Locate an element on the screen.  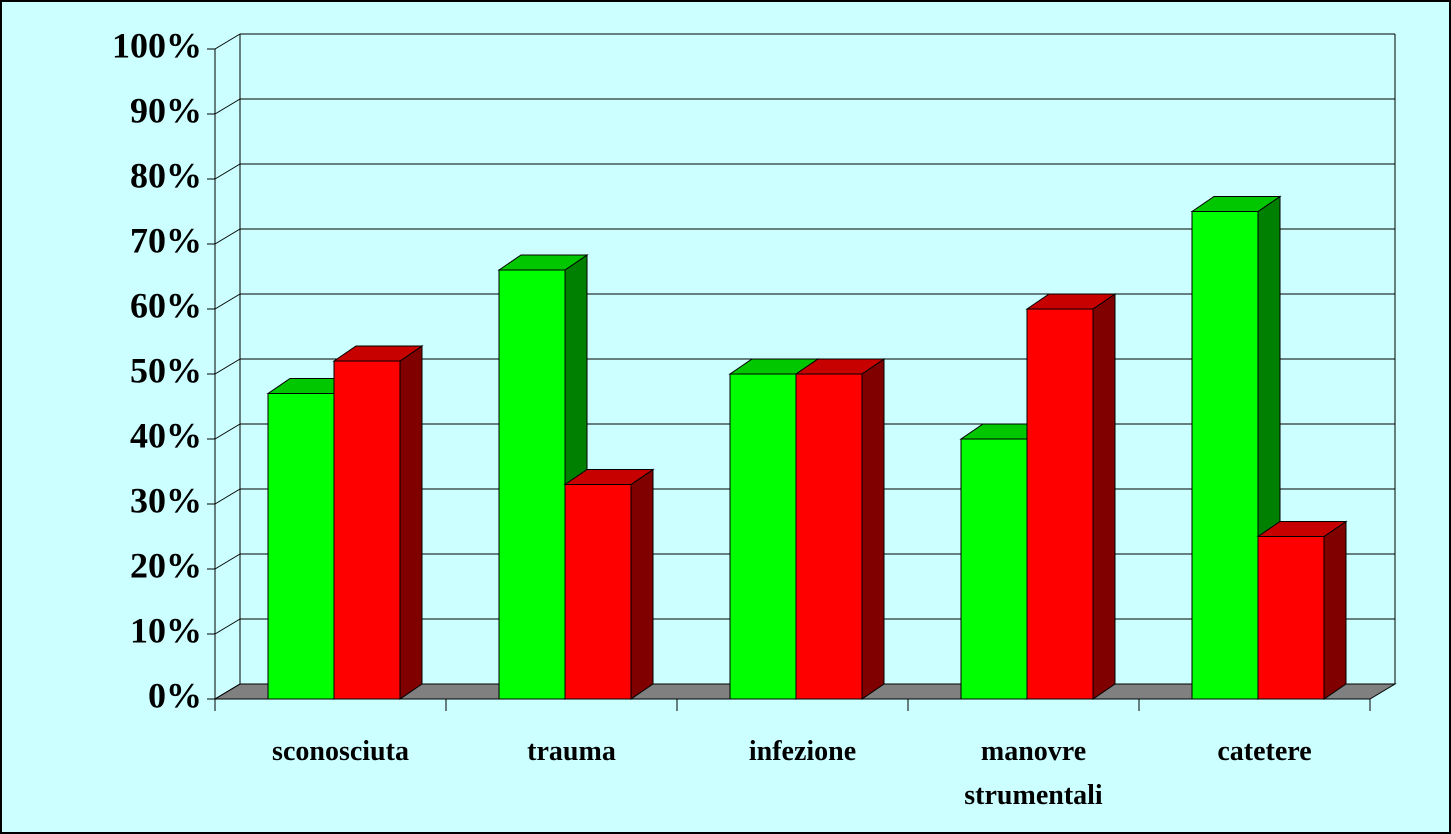
y-tick-label: 60% is located at coordinates (166, 305).